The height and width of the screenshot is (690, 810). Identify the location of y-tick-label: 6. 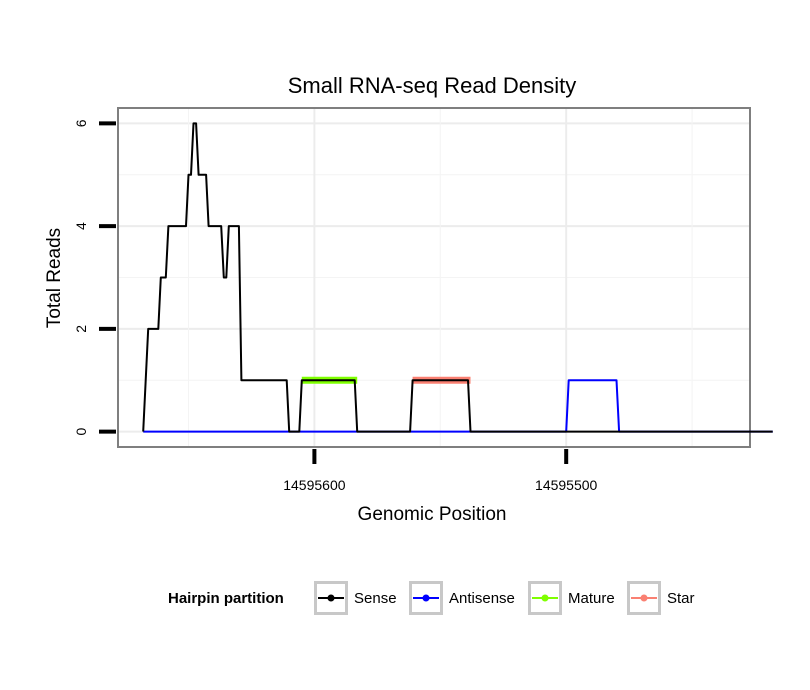
(81, 123).